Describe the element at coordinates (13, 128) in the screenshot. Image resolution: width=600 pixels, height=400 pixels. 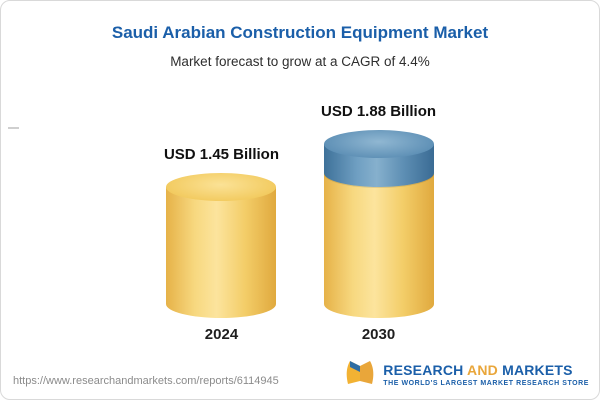
I see `axis-tick` at that location.